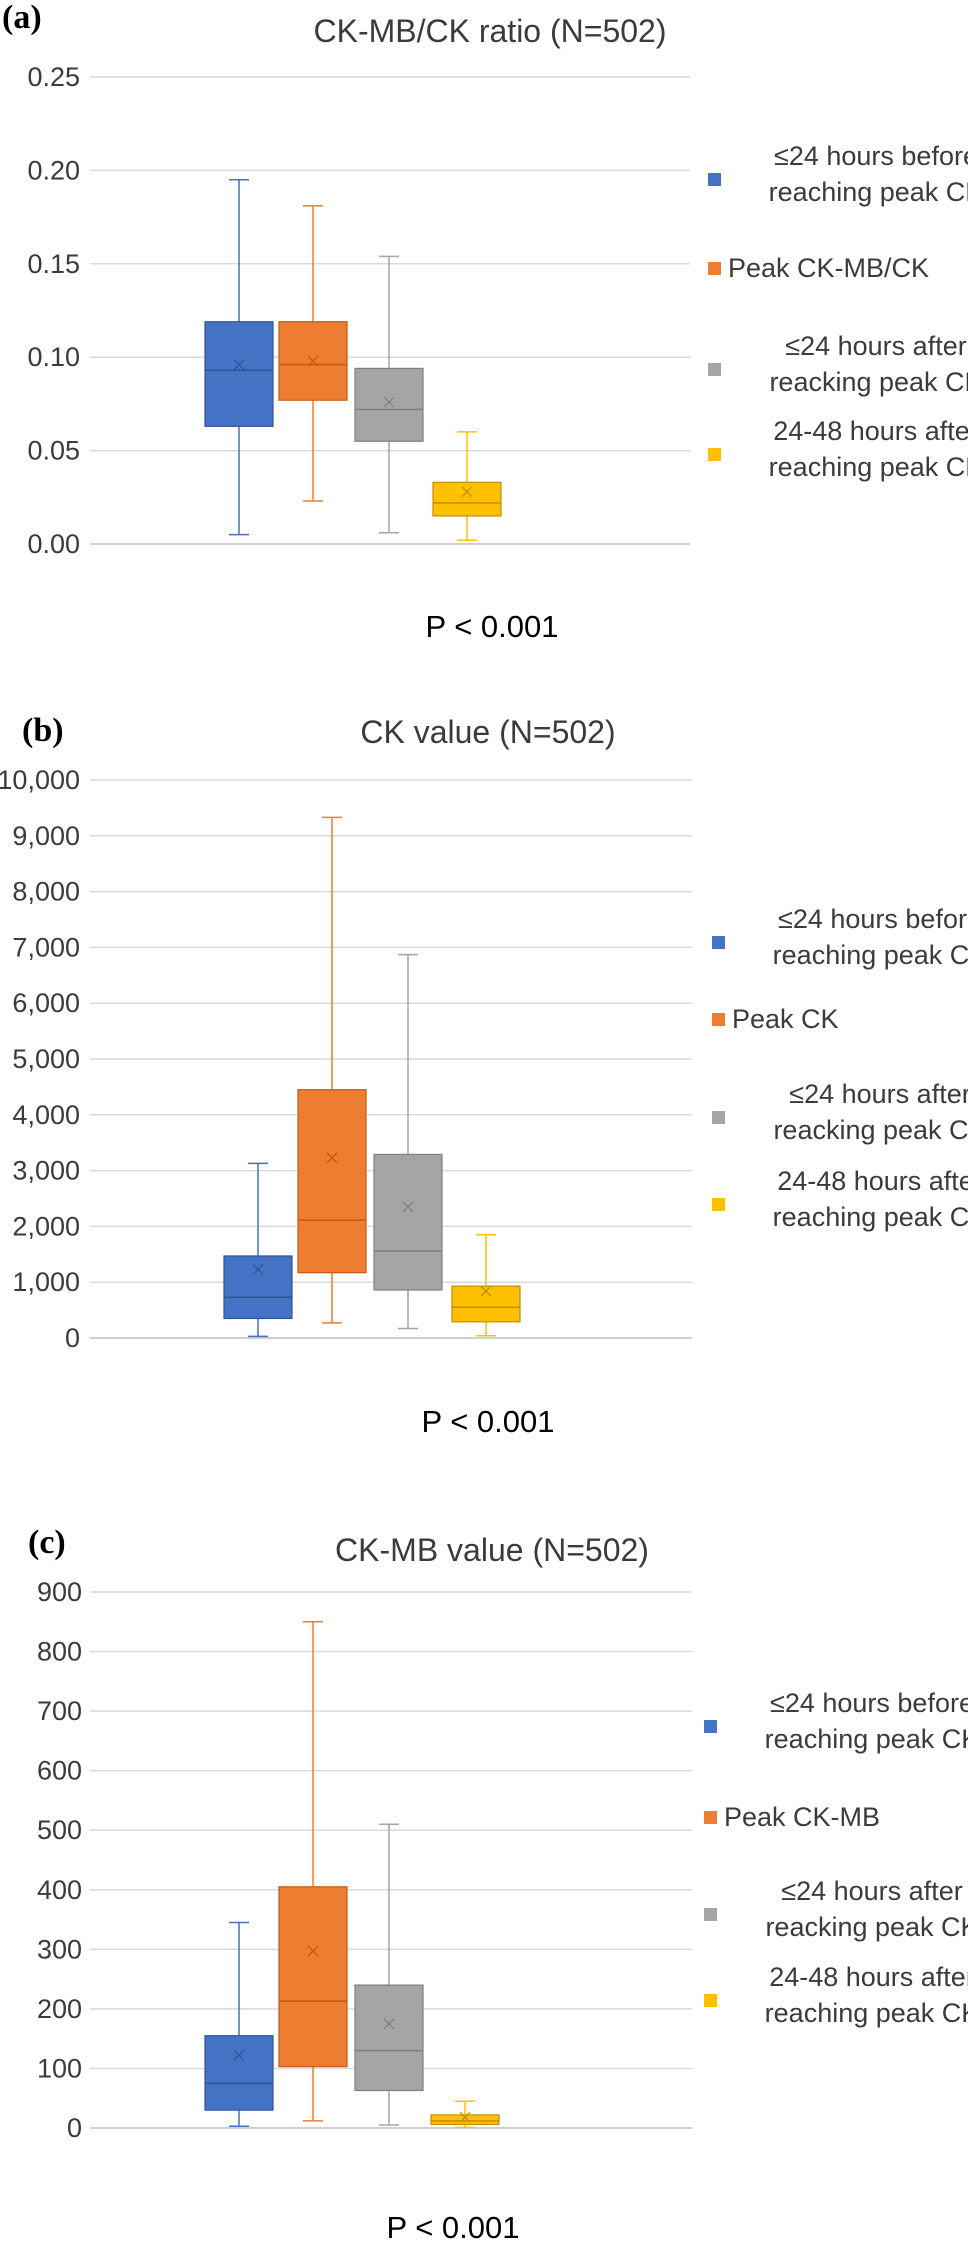 This screenshot has width=968, height=2246. I want to click on legend-entry-2: Peak CK, so click(775, 1019).